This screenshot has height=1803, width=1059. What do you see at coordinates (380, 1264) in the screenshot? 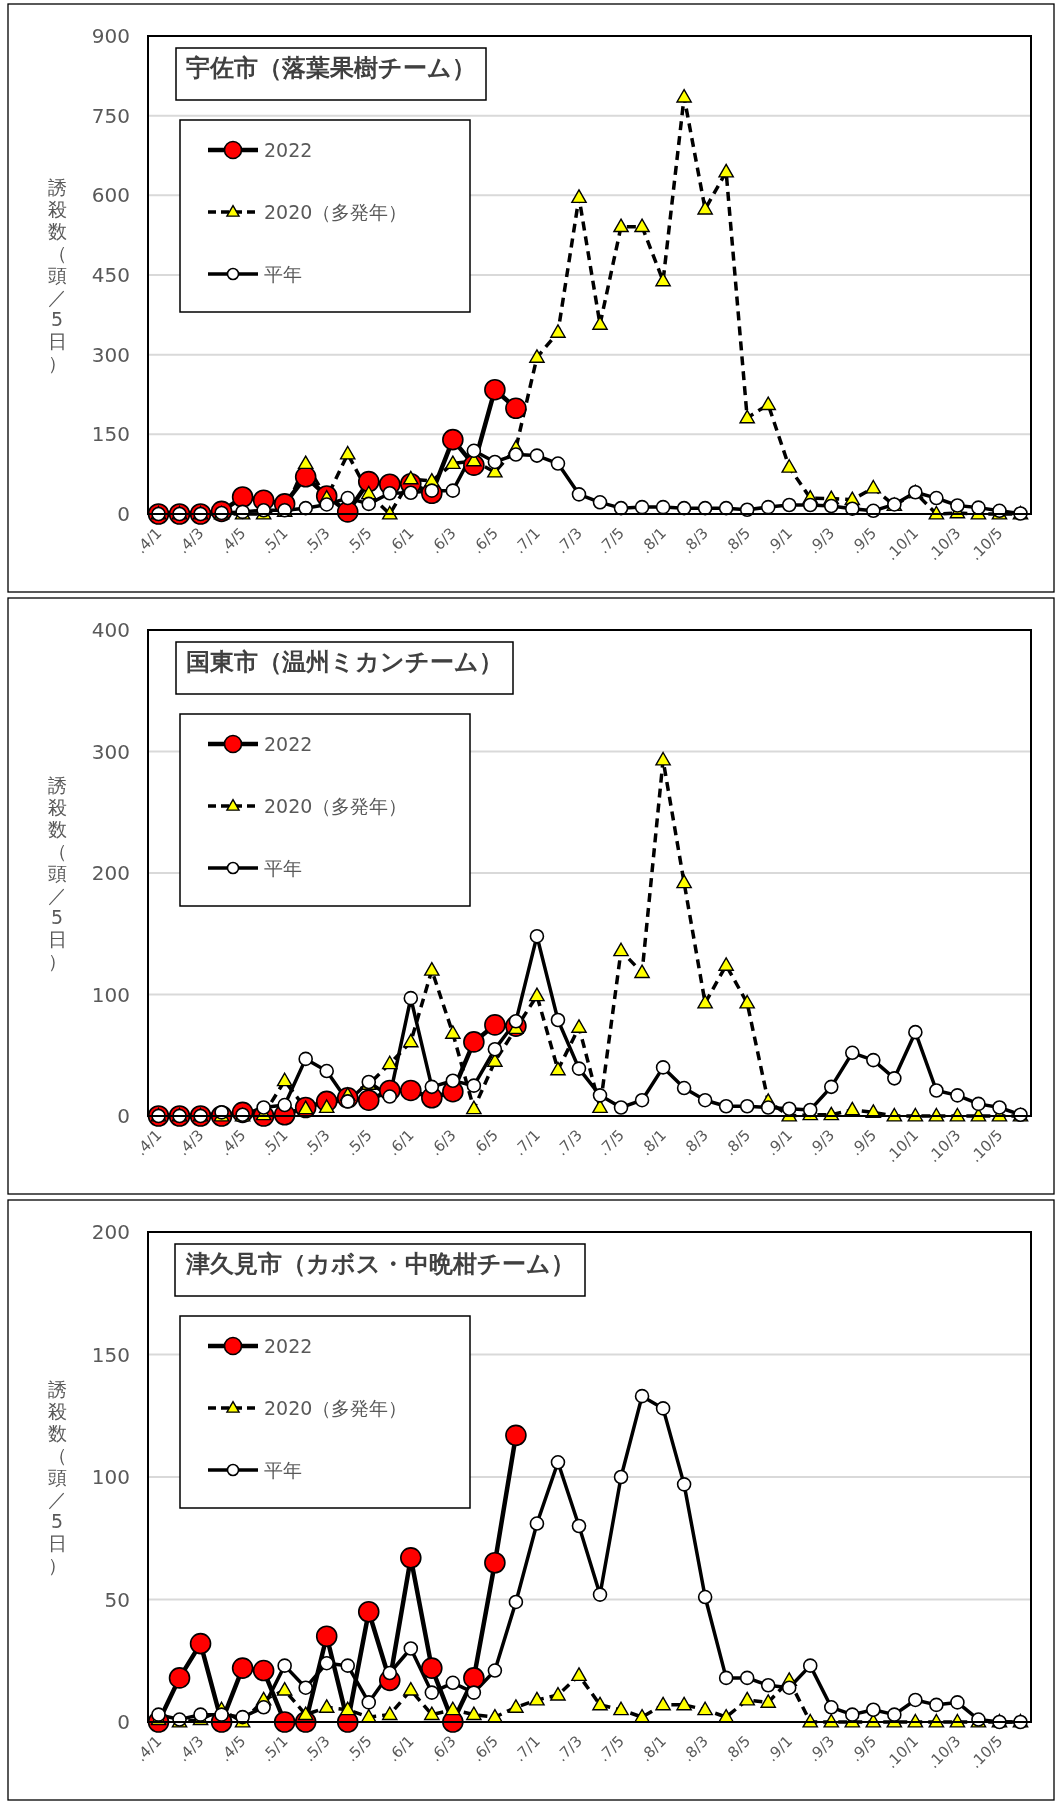
I see `text: 津久見市（カボス・中晩柑チーム）` at bounding box center [380, 1264].